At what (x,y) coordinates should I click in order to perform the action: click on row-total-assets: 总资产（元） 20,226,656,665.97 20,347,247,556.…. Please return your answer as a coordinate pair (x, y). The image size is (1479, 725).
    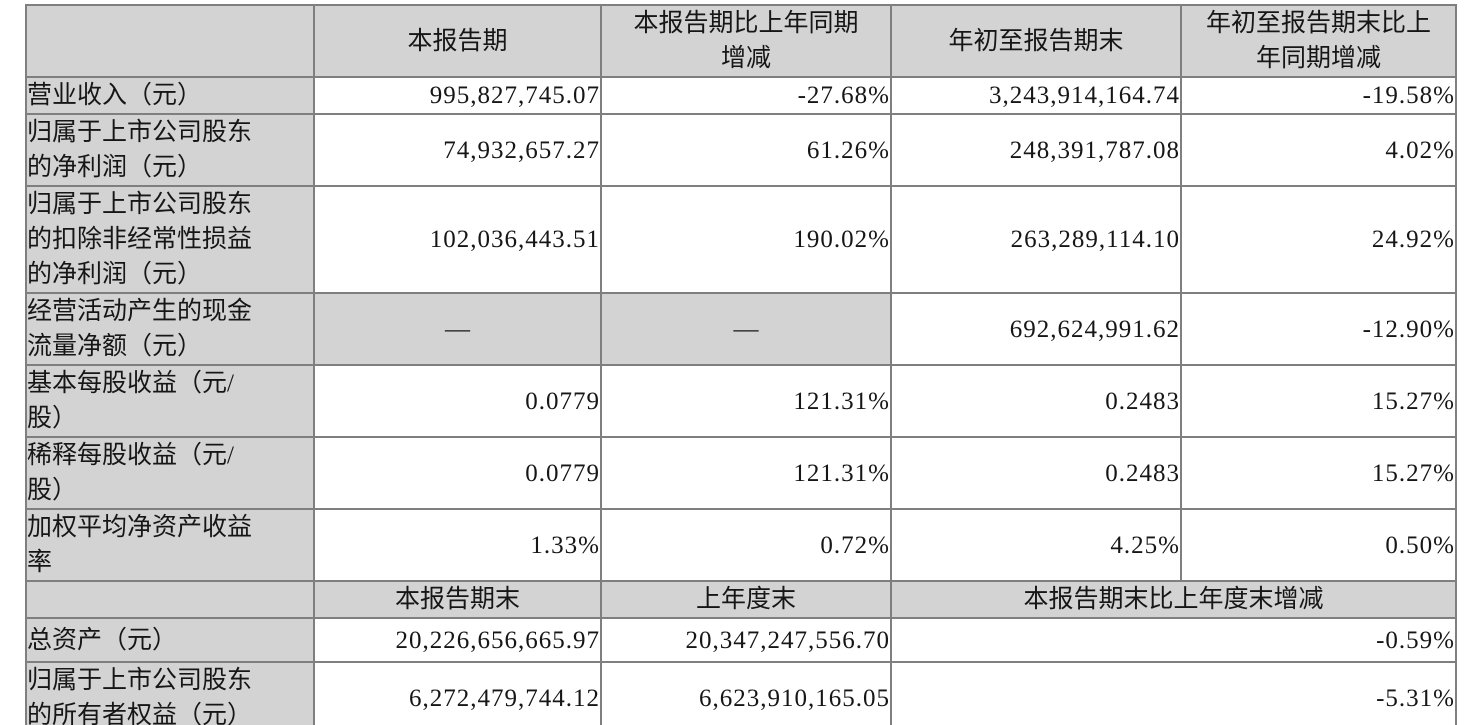
    Looking at the image, I should click on (741, 640).